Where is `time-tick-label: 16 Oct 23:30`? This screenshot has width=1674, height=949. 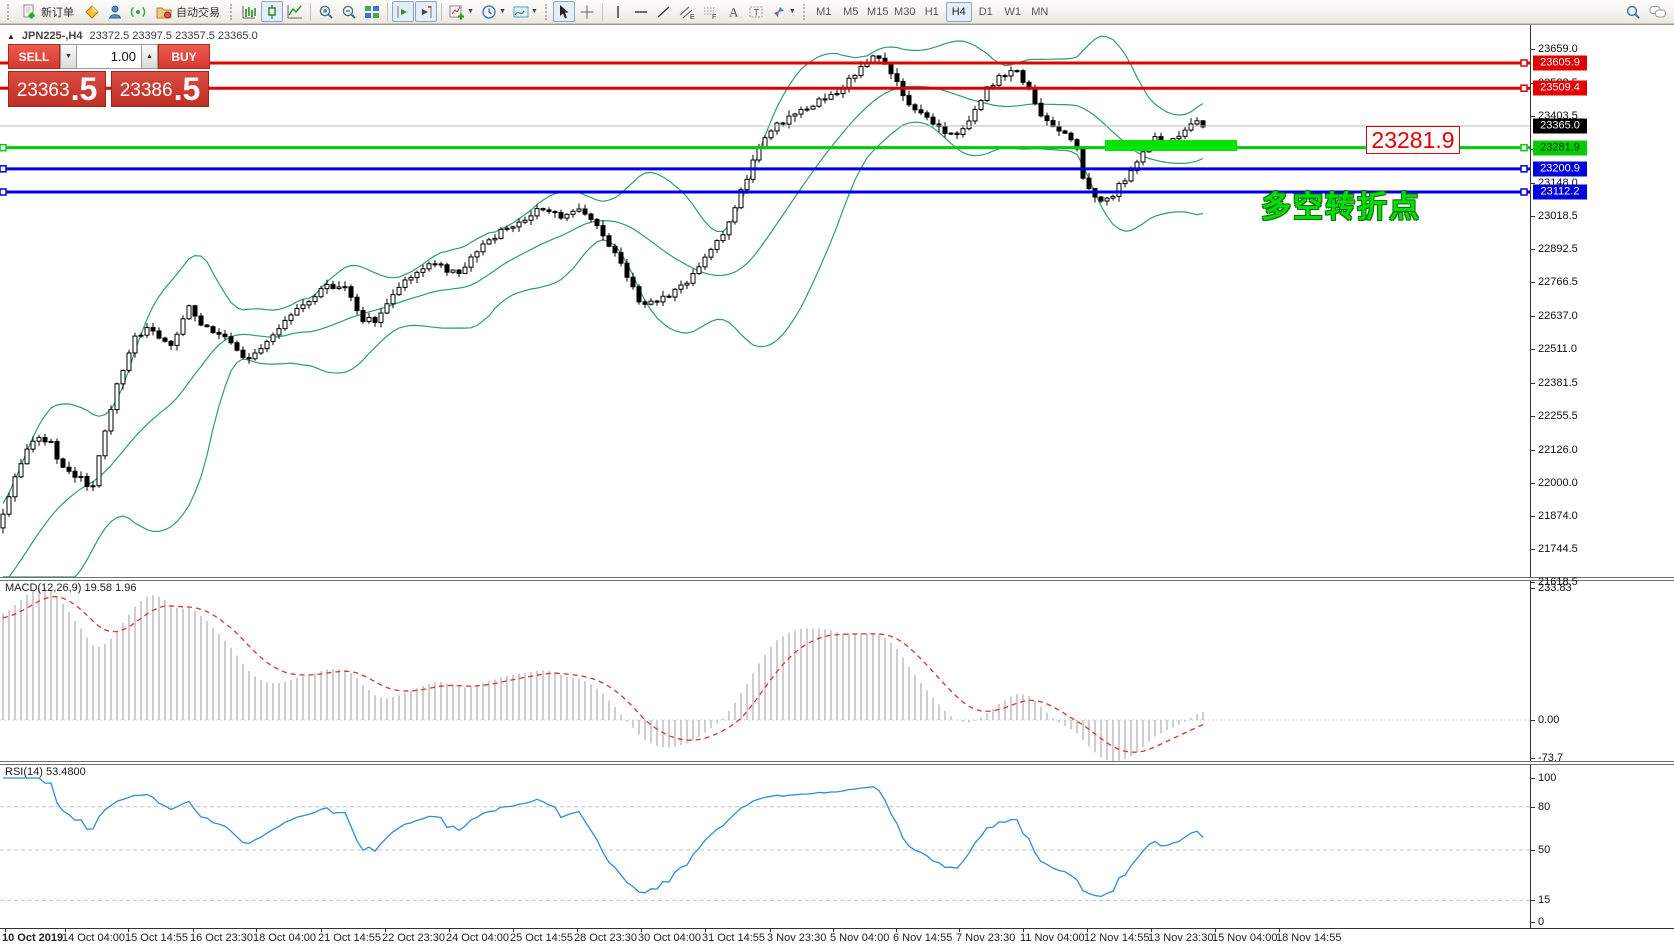 time-tick-label: 16 Oct 23:30 is located at coordinates (221, 938).